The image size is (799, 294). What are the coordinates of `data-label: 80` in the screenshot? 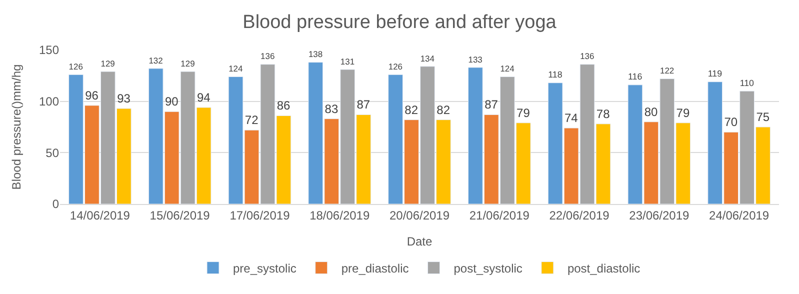 It's located at (651, 111).